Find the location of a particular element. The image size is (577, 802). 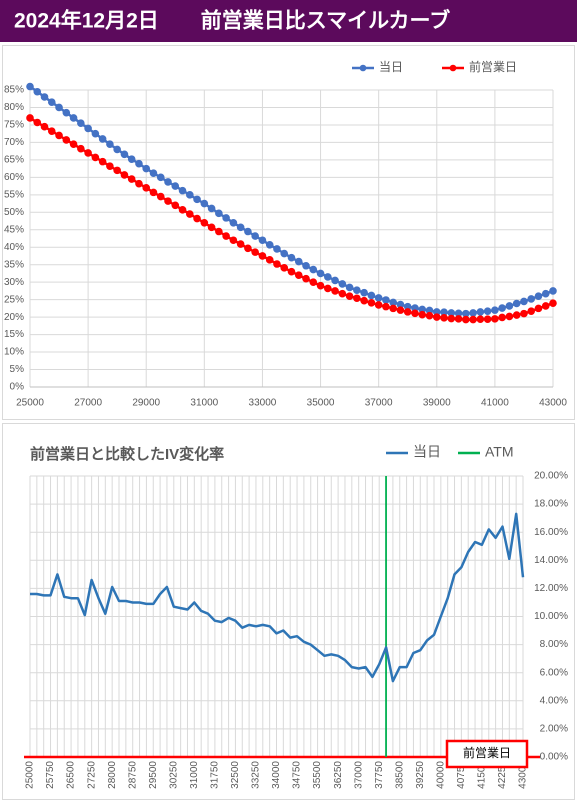

x-tick-label: 35000 is located at coordinates (321, 403).